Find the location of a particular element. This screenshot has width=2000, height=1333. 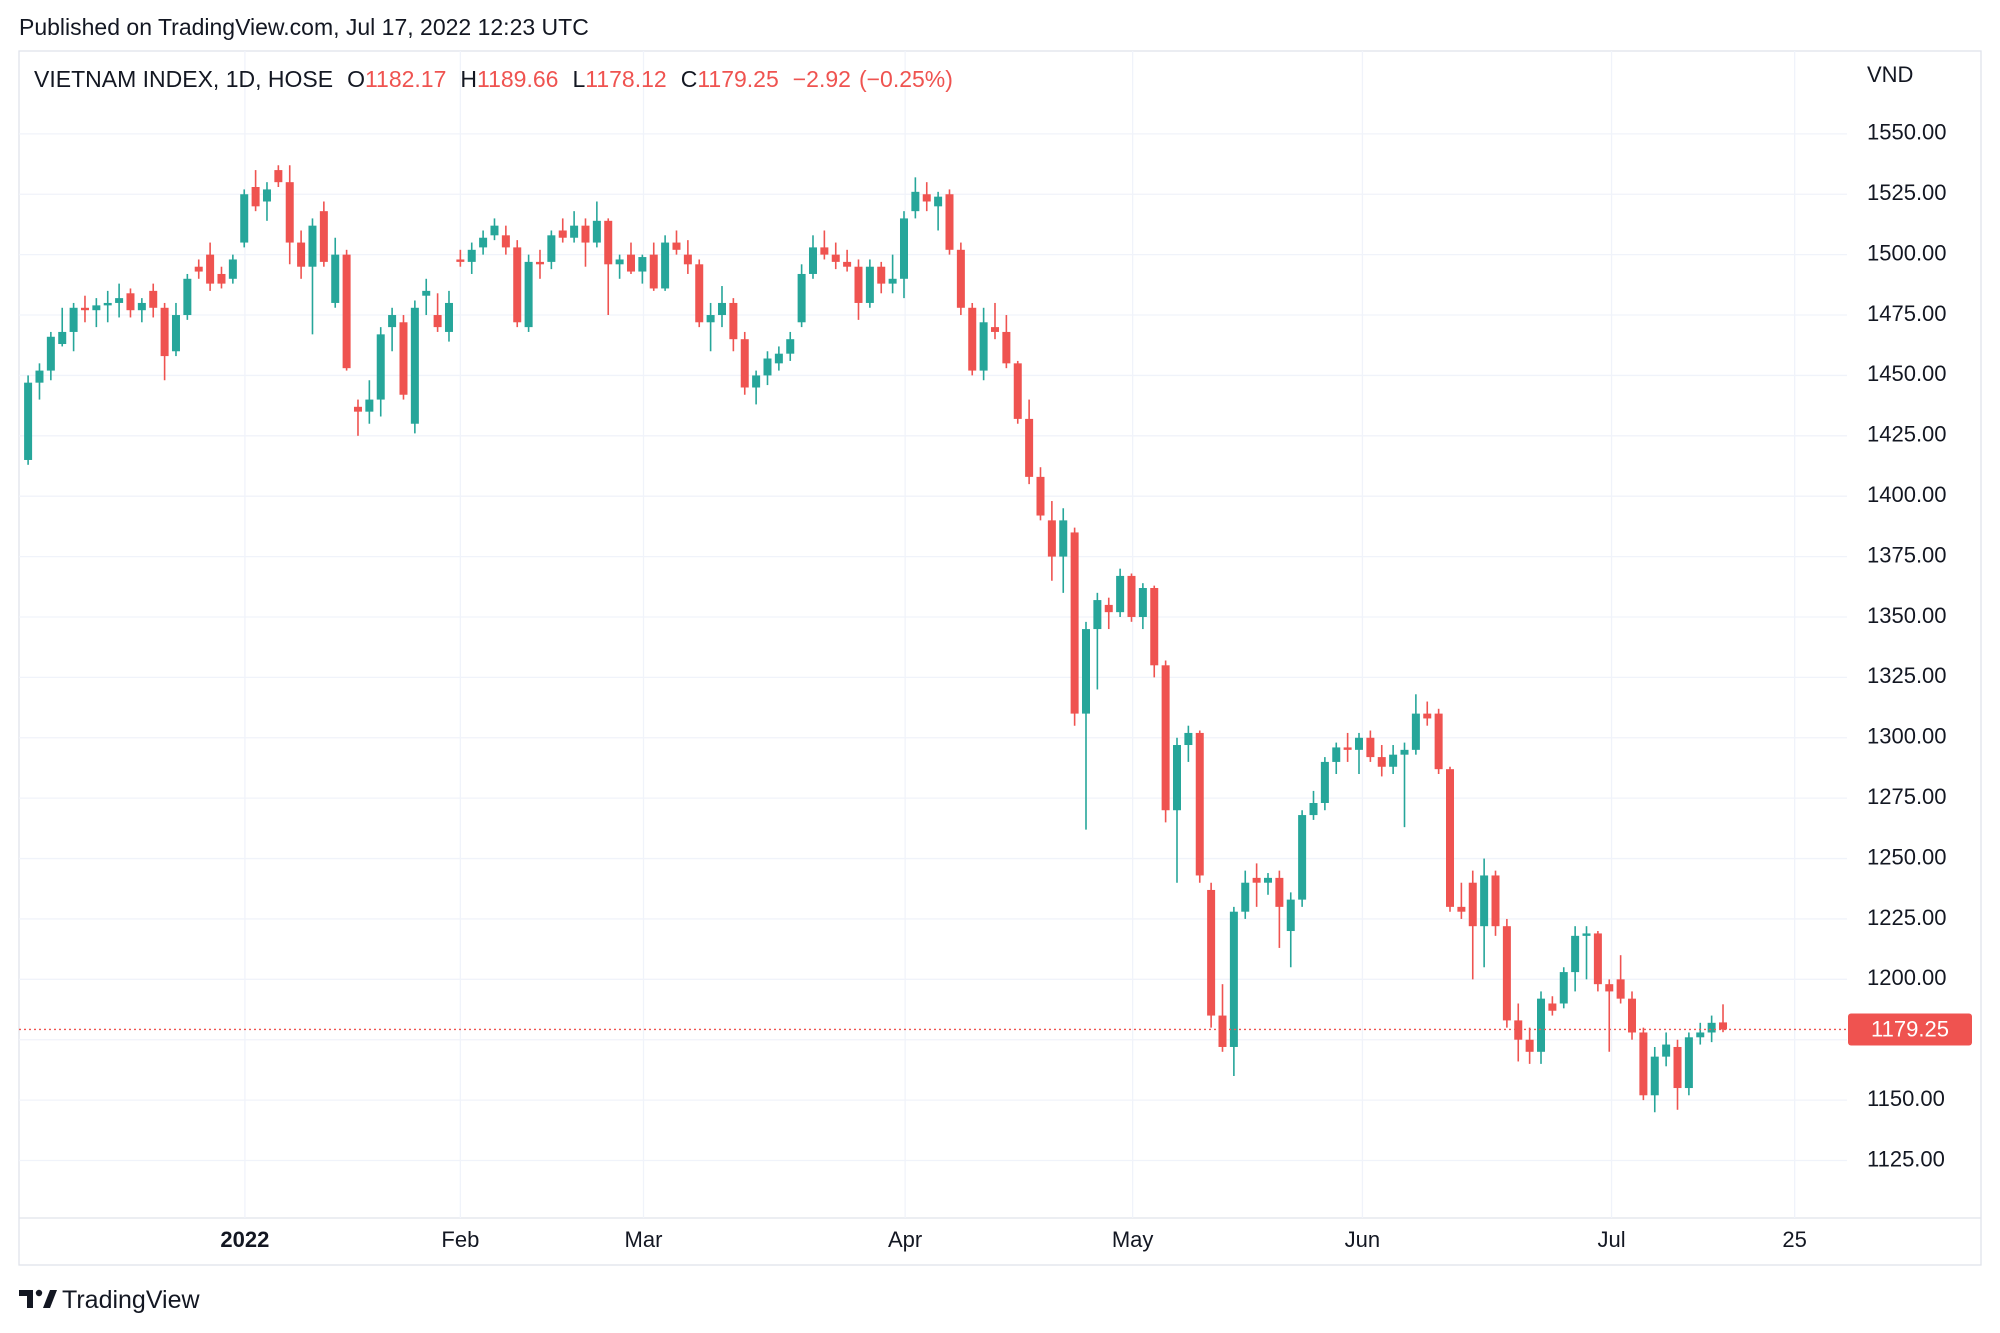

y-tick-label: 1125.00 is located at coordinates (1906, 1158).